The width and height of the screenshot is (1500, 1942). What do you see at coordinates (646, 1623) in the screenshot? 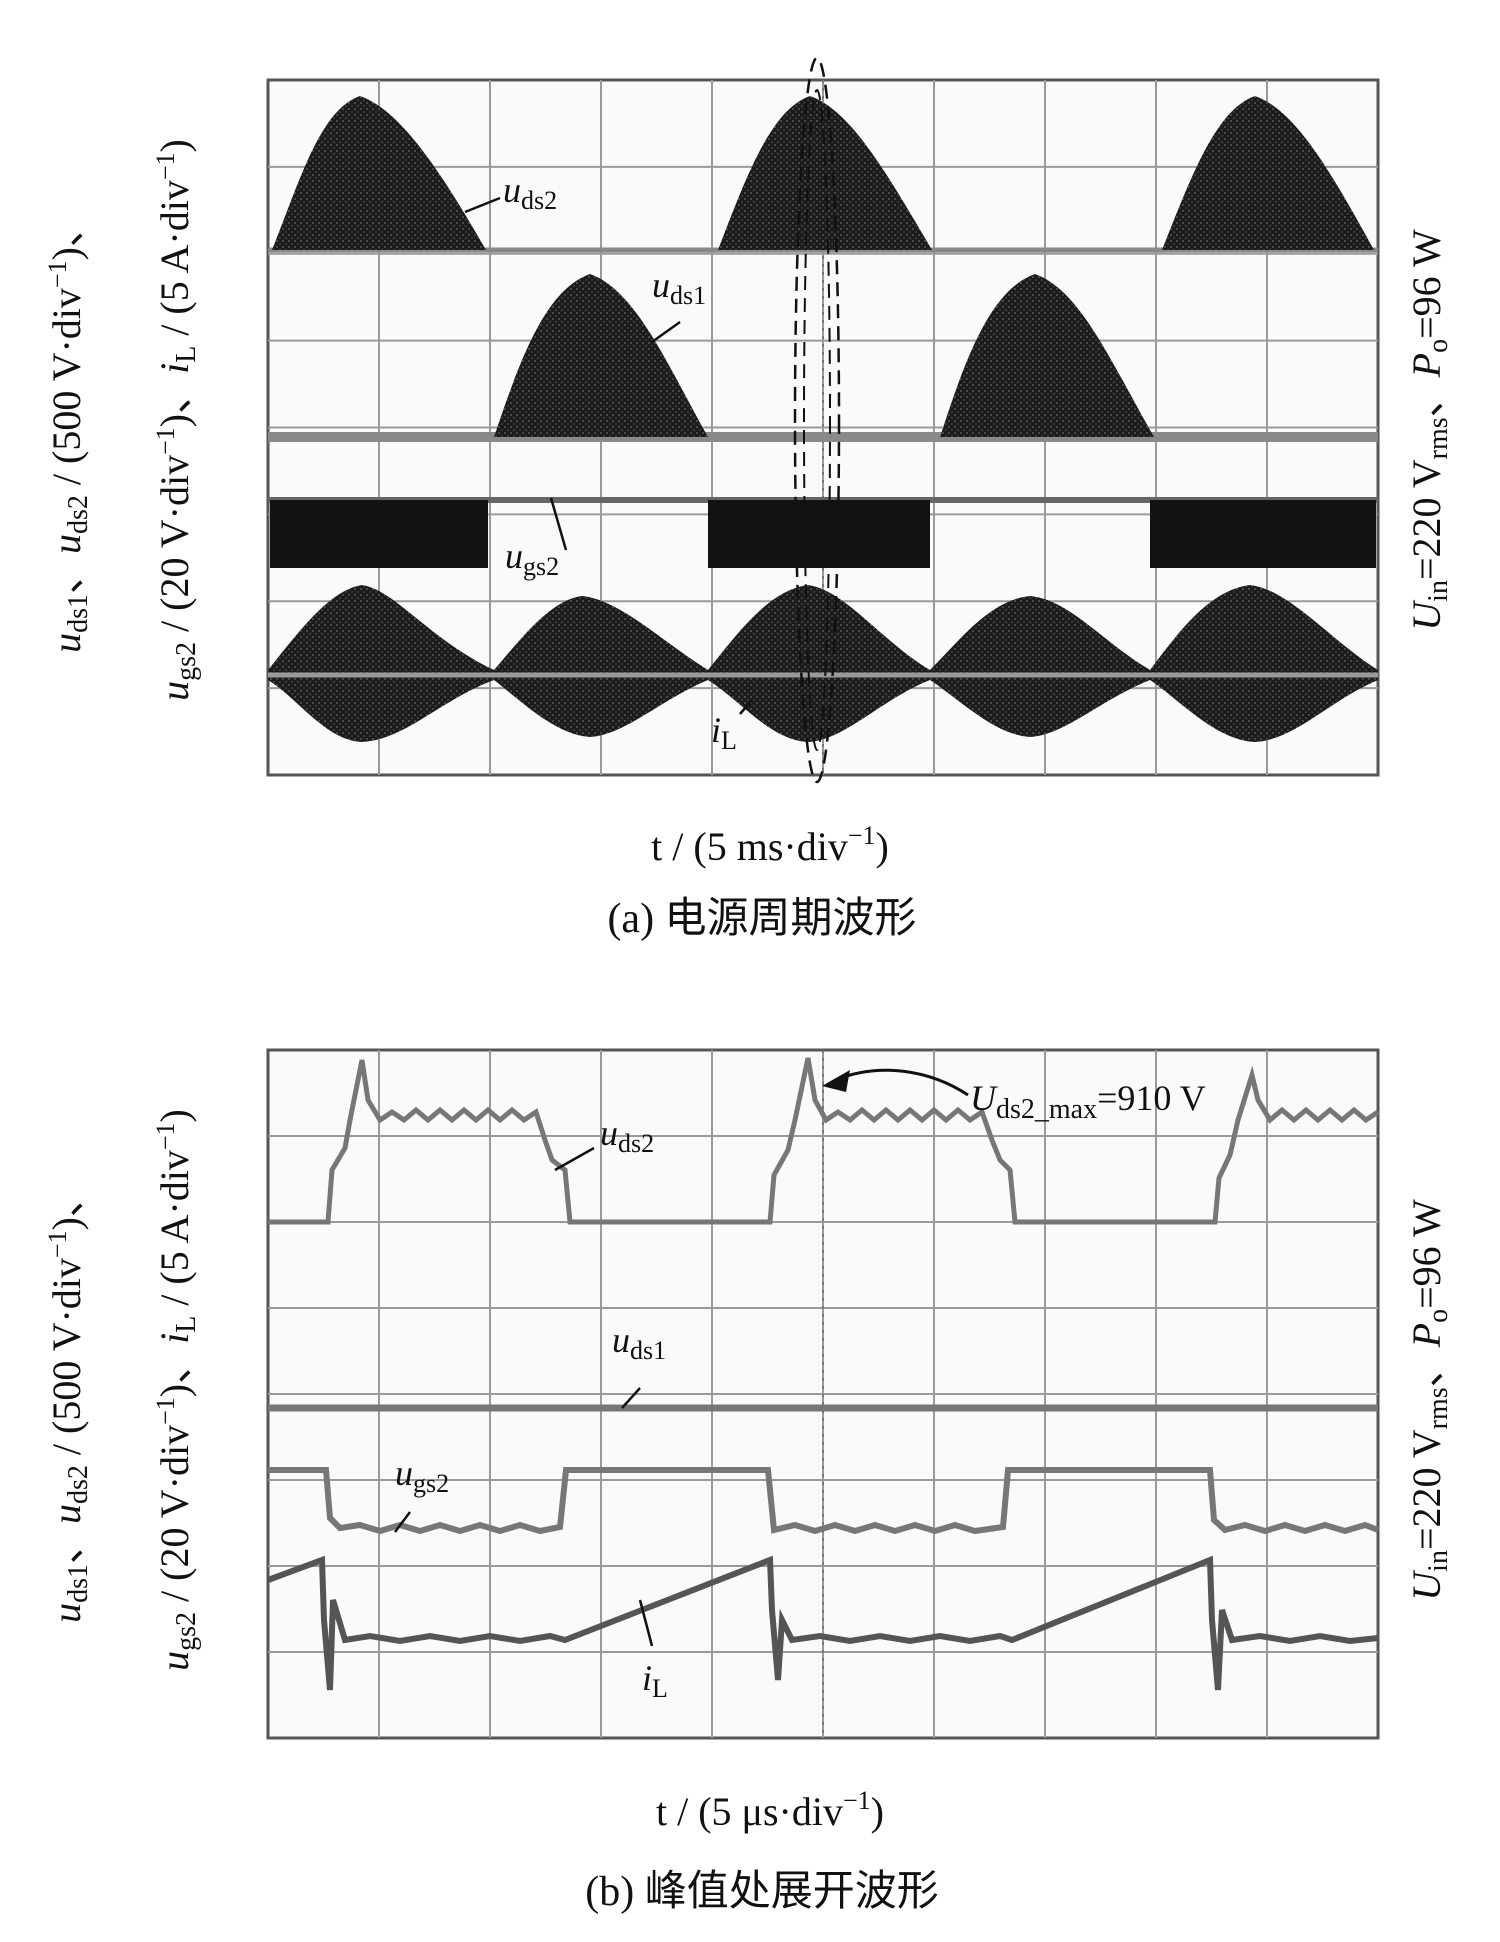
I see `leader-il-b` at bounding box center [646, 1623].